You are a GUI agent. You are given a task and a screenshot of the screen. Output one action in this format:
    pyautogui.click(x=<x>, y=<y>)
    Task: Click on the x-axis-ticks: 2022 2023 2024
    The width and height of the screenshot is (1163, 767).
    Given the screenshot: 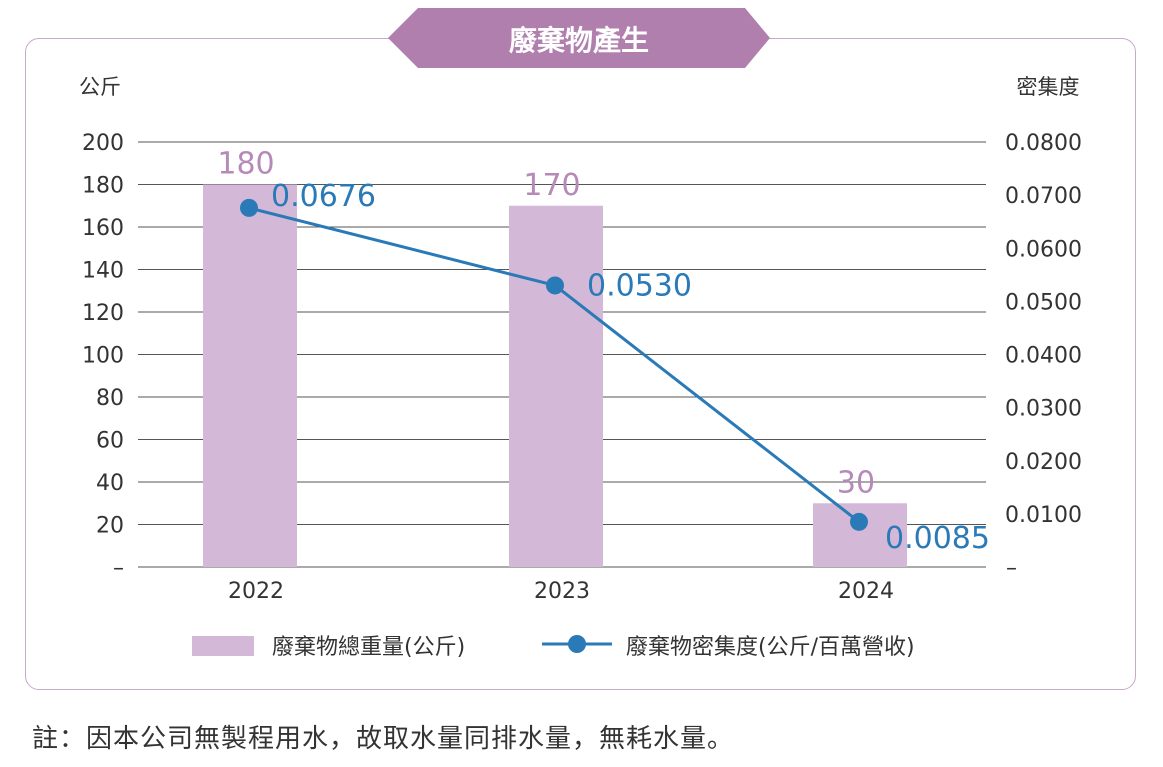 What is the action you would take?
    pyautogui.click(x=561, y=591)
    